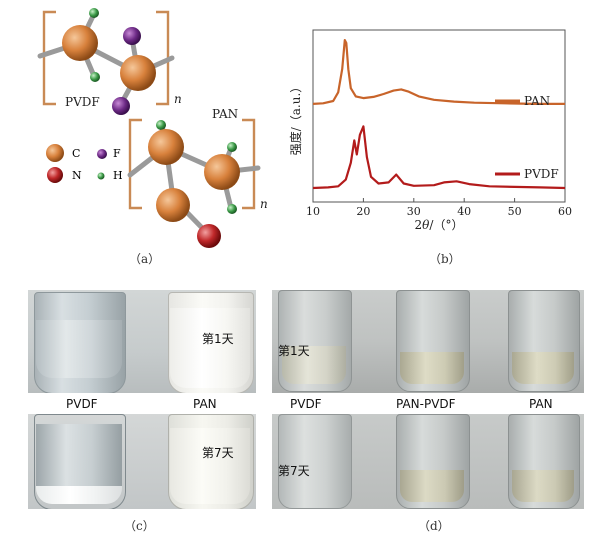  I want to click on pvdf-label: PVDF, so click(82, 102).